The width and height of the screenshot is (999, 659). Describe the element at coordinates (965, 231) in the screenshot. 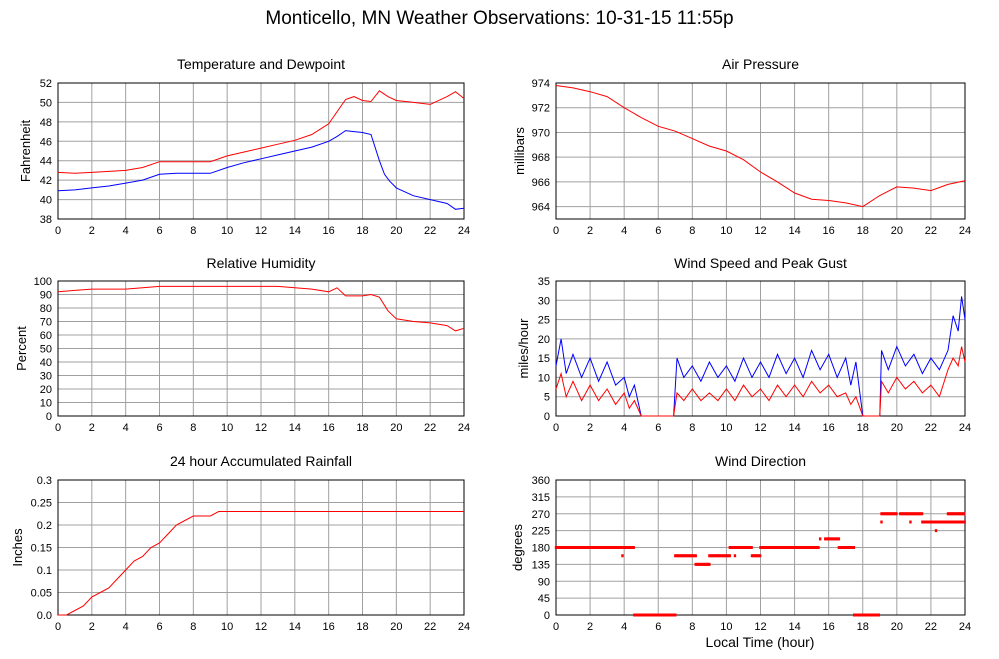

I see `x-tick-label: 24` at that location.